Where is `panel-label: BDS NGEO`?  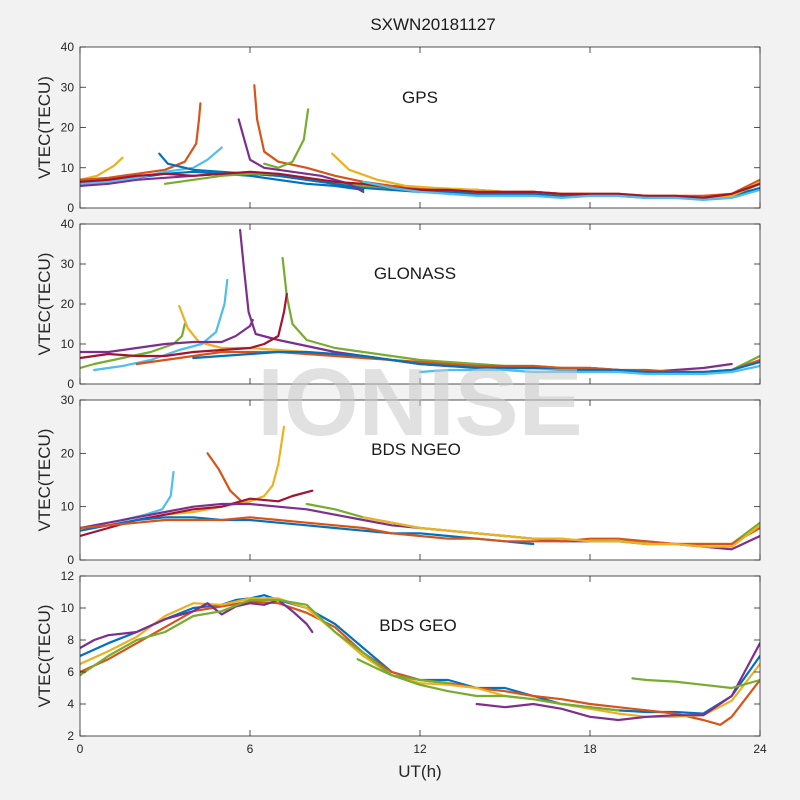 panel-label: BDS NGEO is located at coordinates (416, 449).